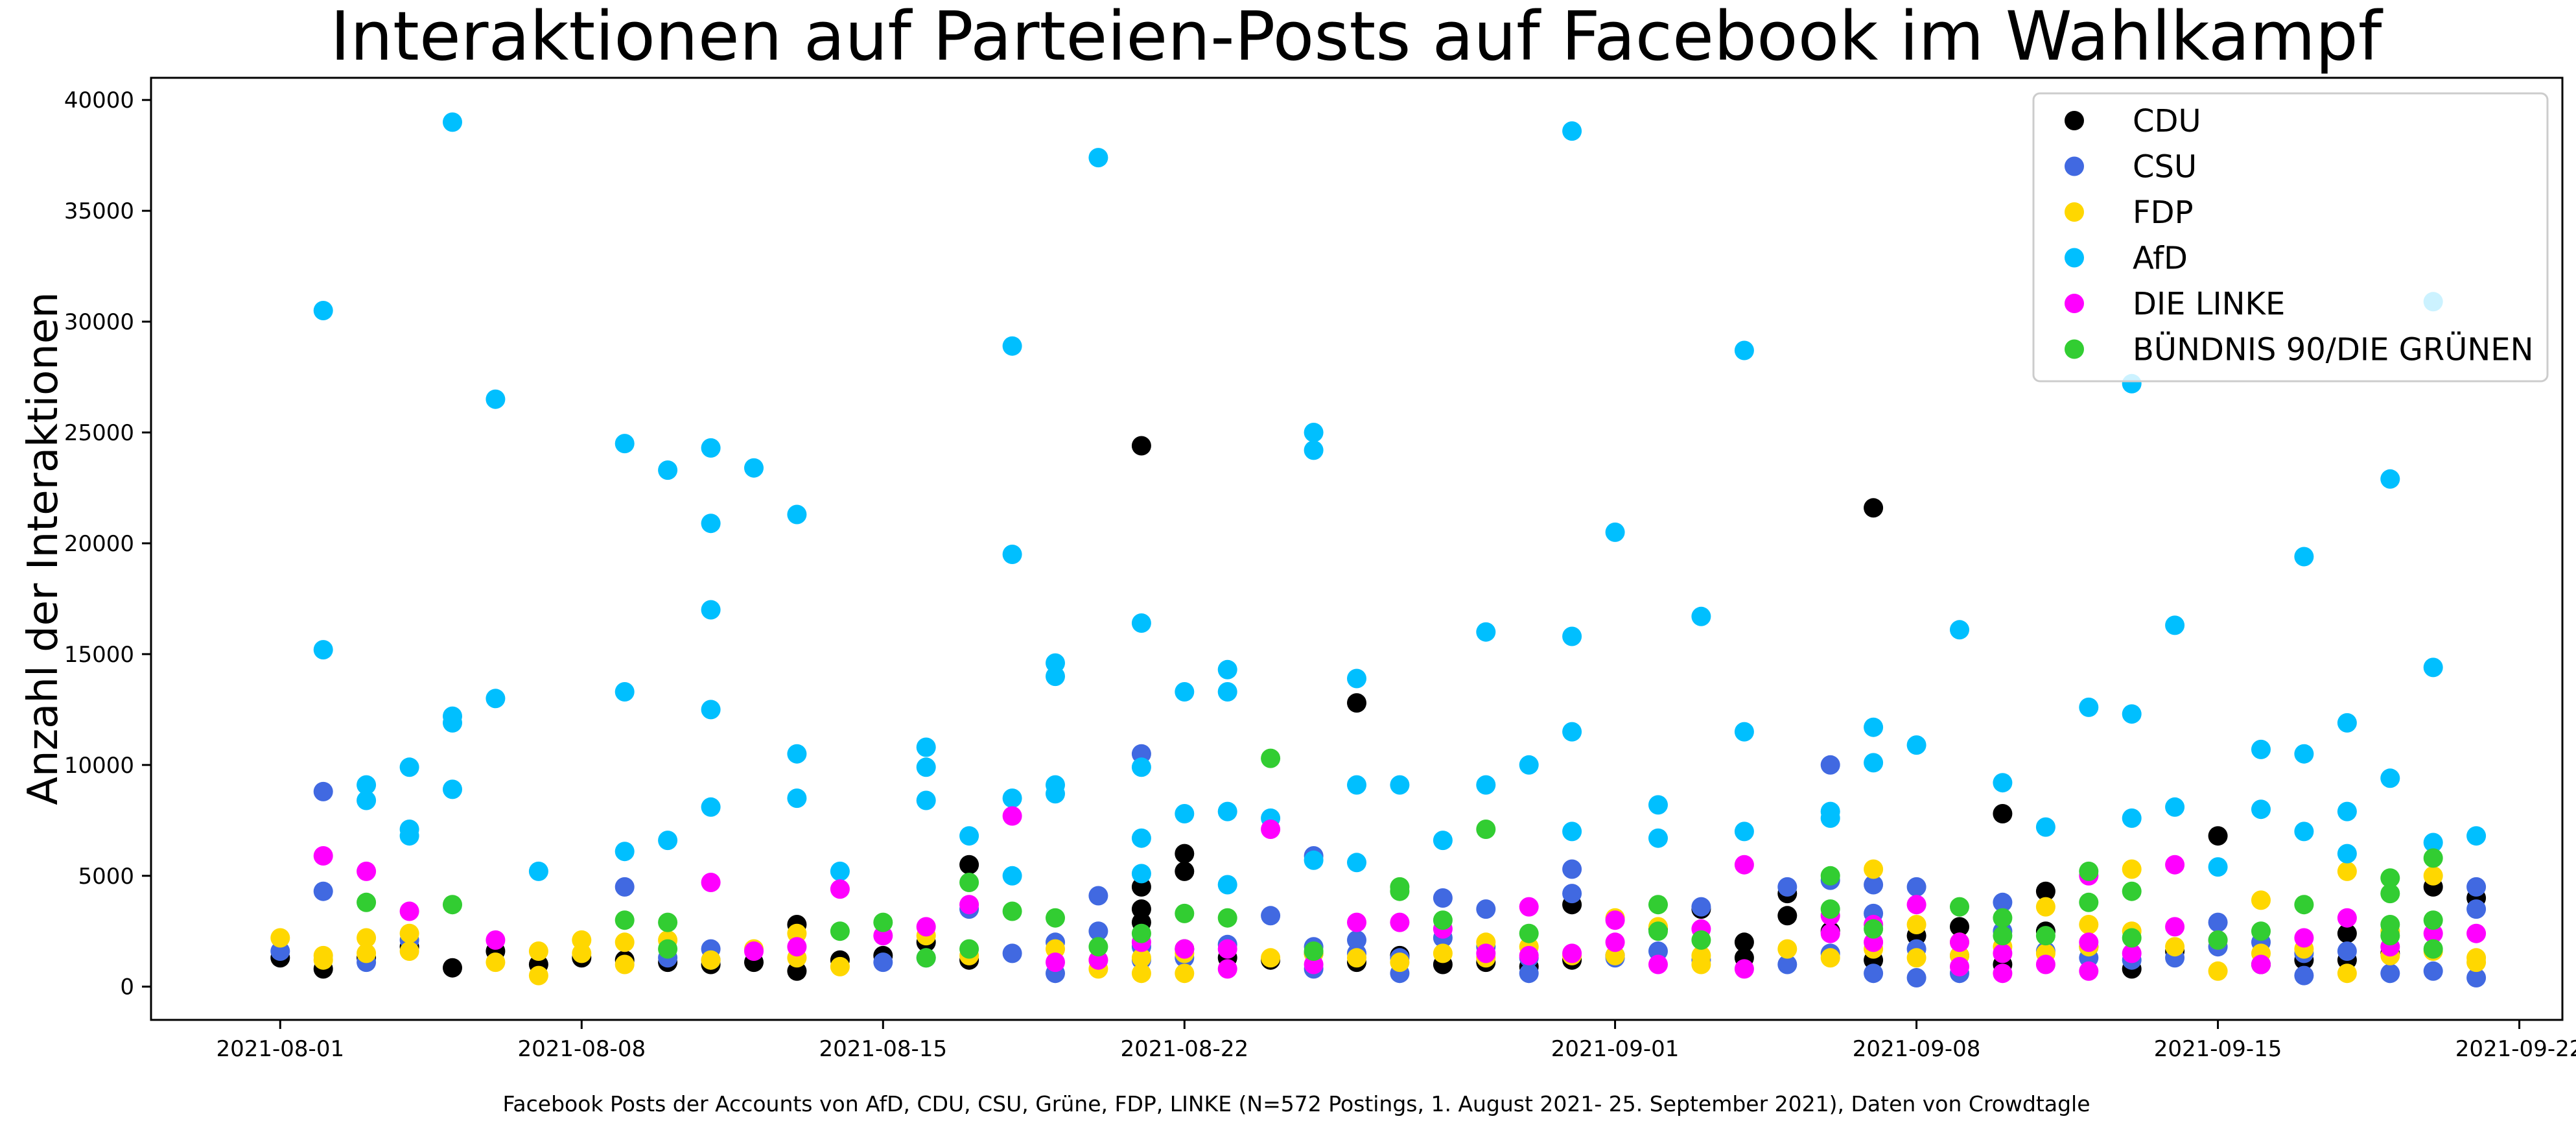  I want to click on x-tick-label: 2021-08-22, so click(1184, 1049).